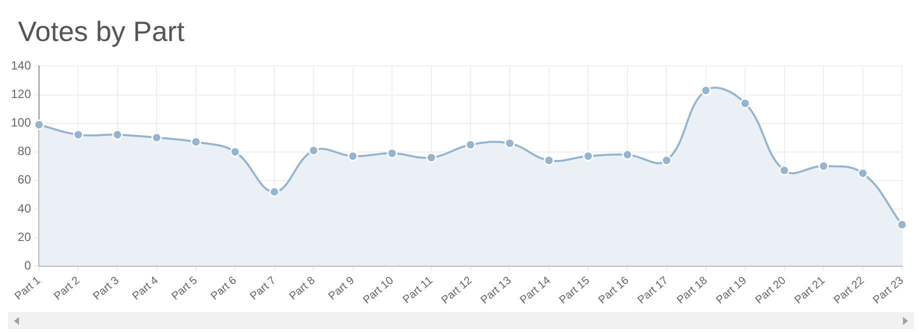 The width and height of the screenshot is (922, 332). What do you see at coordinates (378, 290) in the screenshot?
I see `x-tick-label: Part 10` at bounding box center [378, 290].